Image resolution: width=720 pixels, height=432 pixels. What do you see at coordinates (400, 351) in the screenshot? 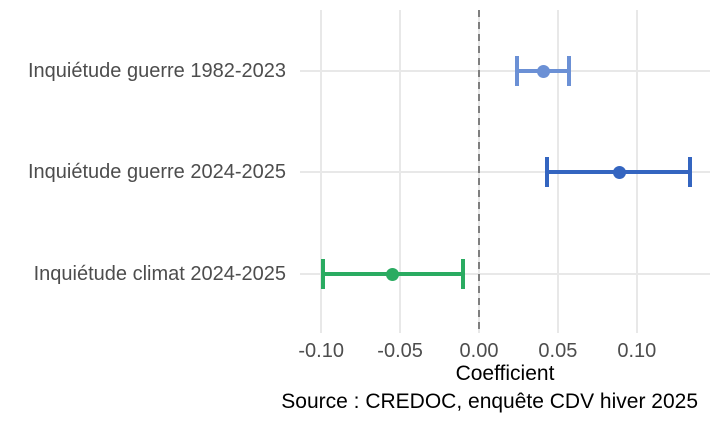
I see `x-tick-label: -0.05` at bounding box center [400, 351].